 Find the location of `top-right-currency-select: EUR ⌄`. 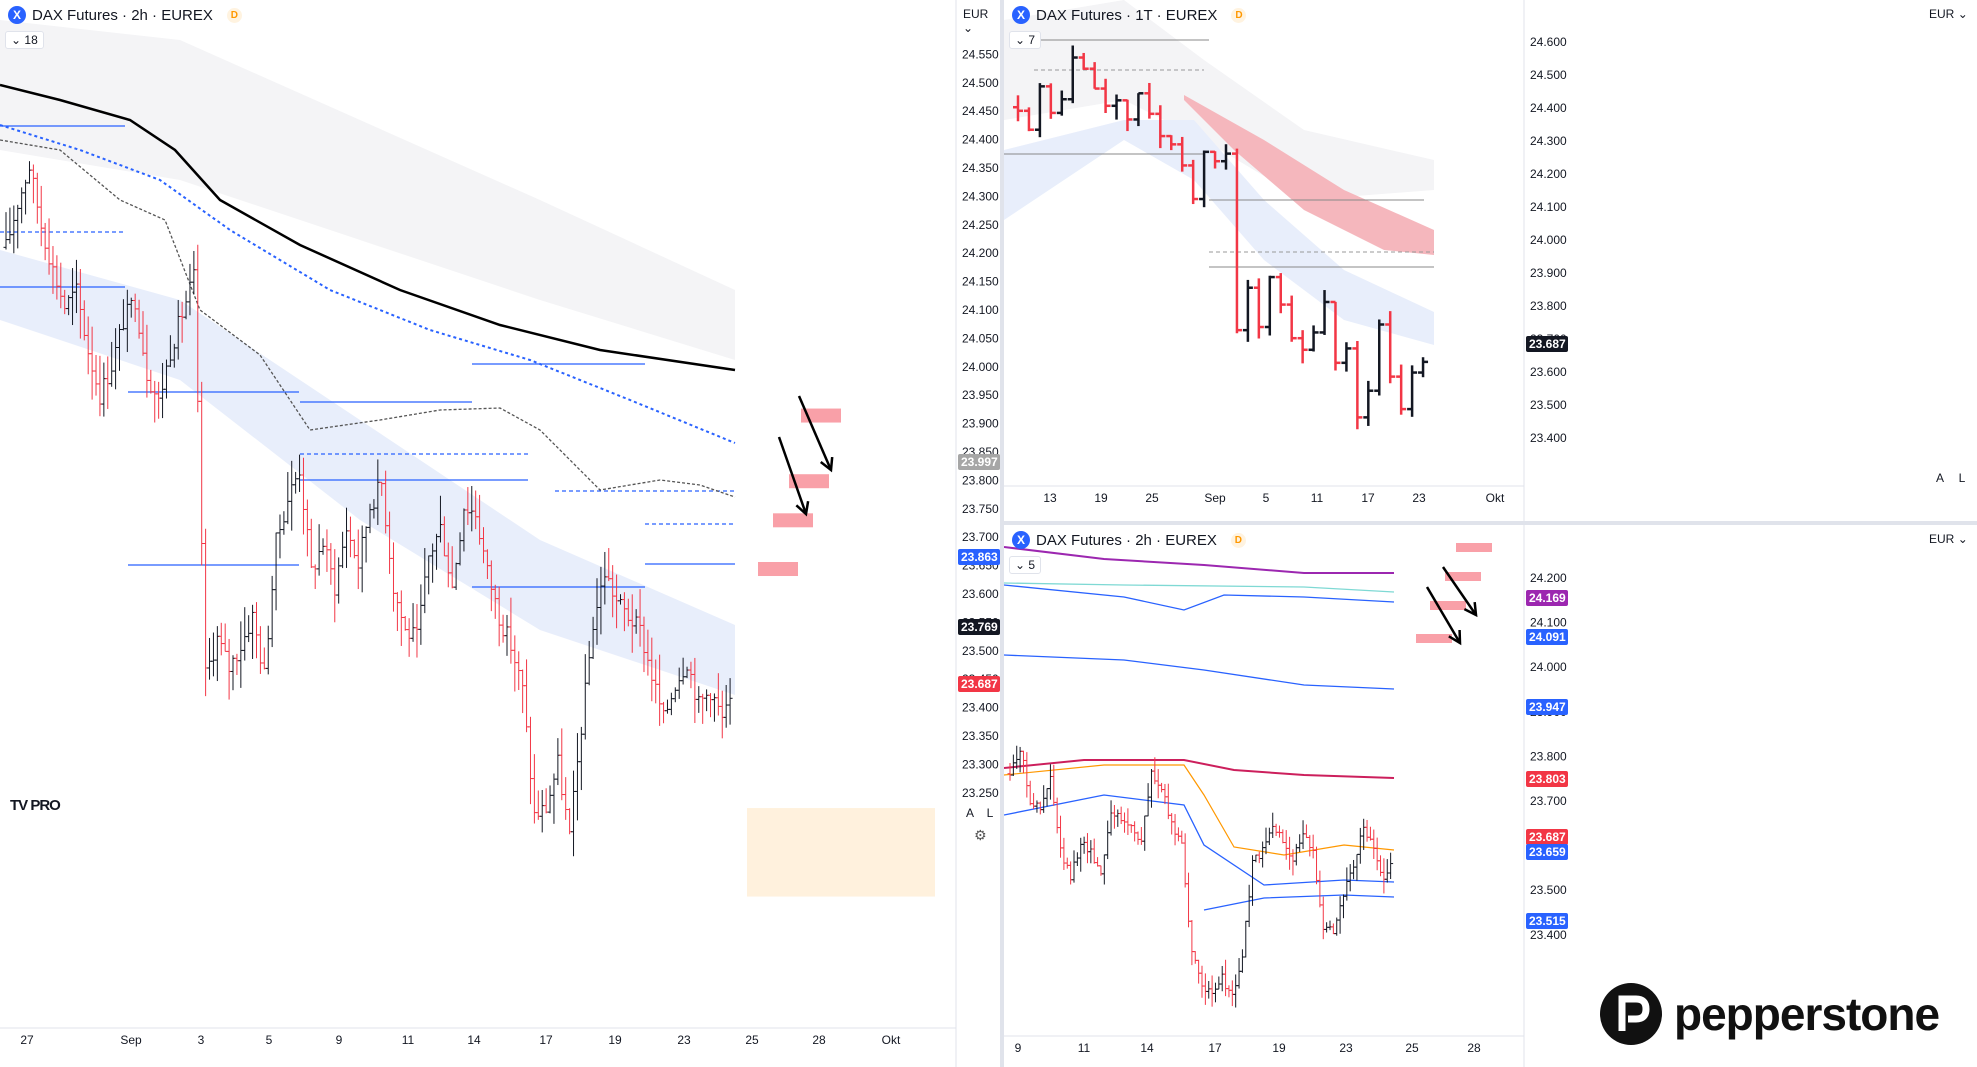

top-right-currency-select: EUR ⌄ is located at coordinates (1948, 14).